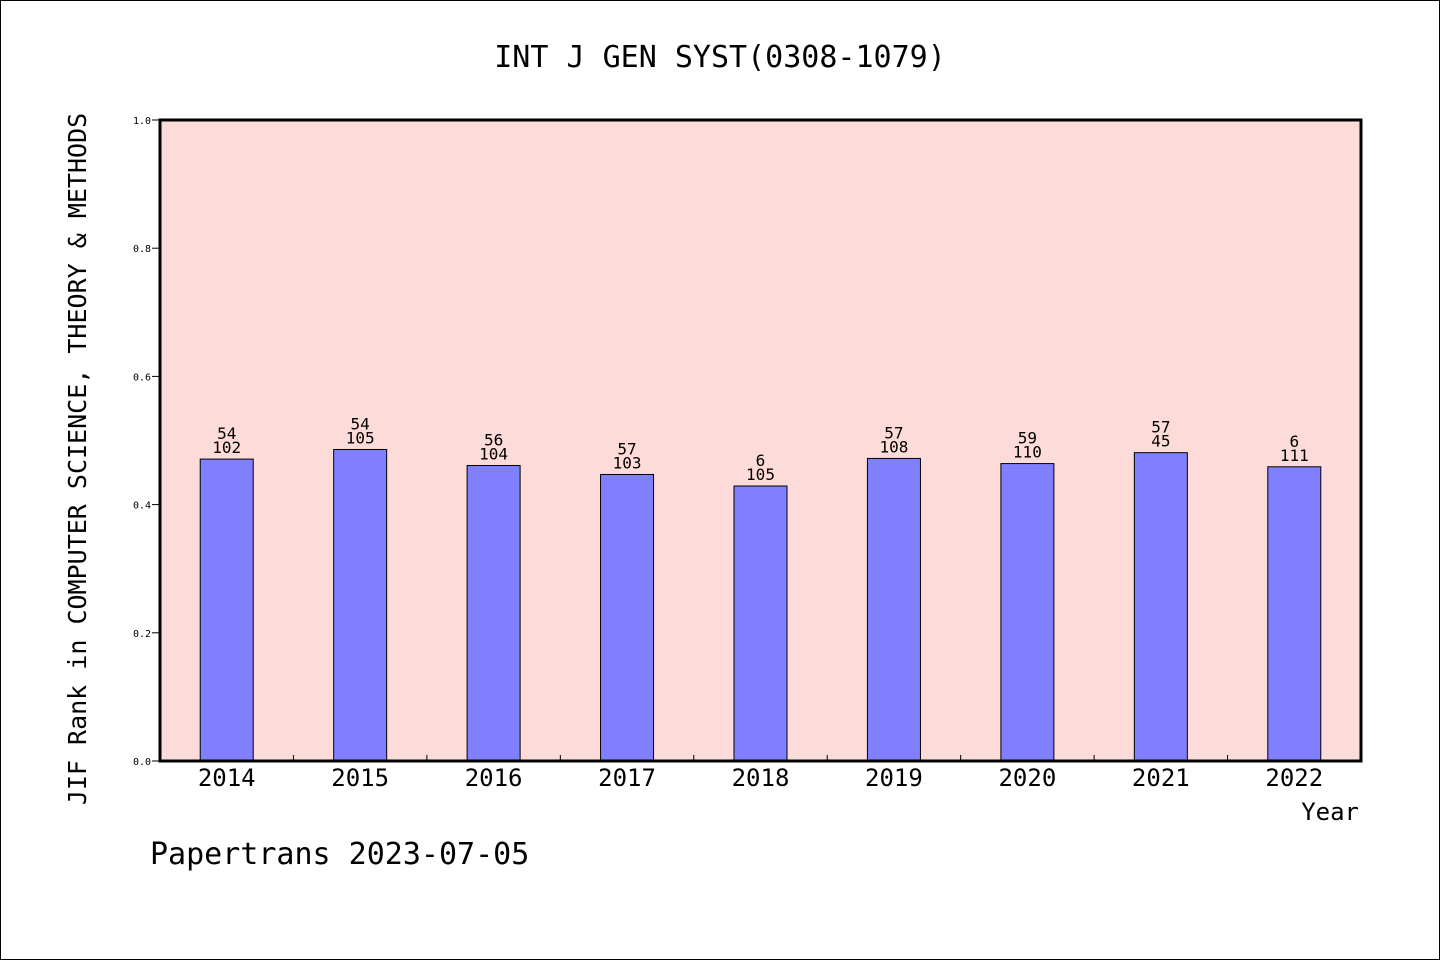 This screenshot has width=1440, height=960. I want to click on y-tick-label: 0.4, so click(142, 506).